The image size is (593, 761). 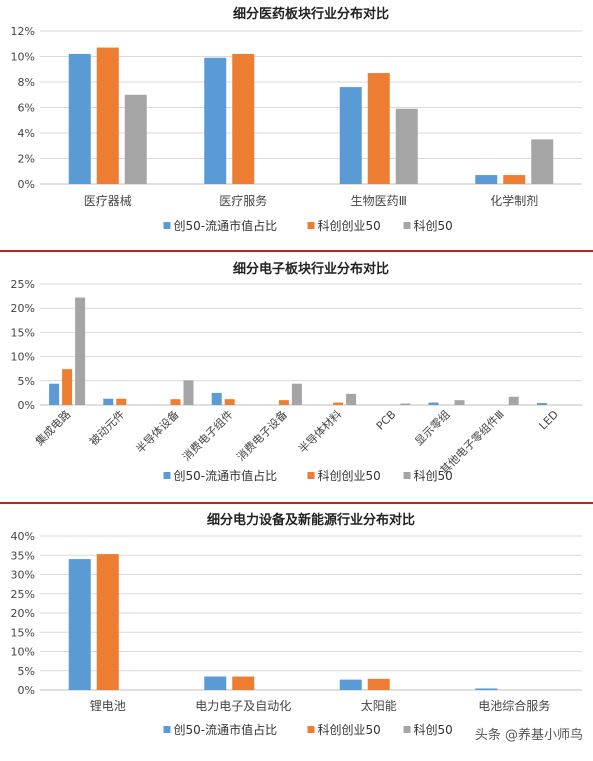 I want to click on x-category-label: 太阳能, so click(x=379, y=705).